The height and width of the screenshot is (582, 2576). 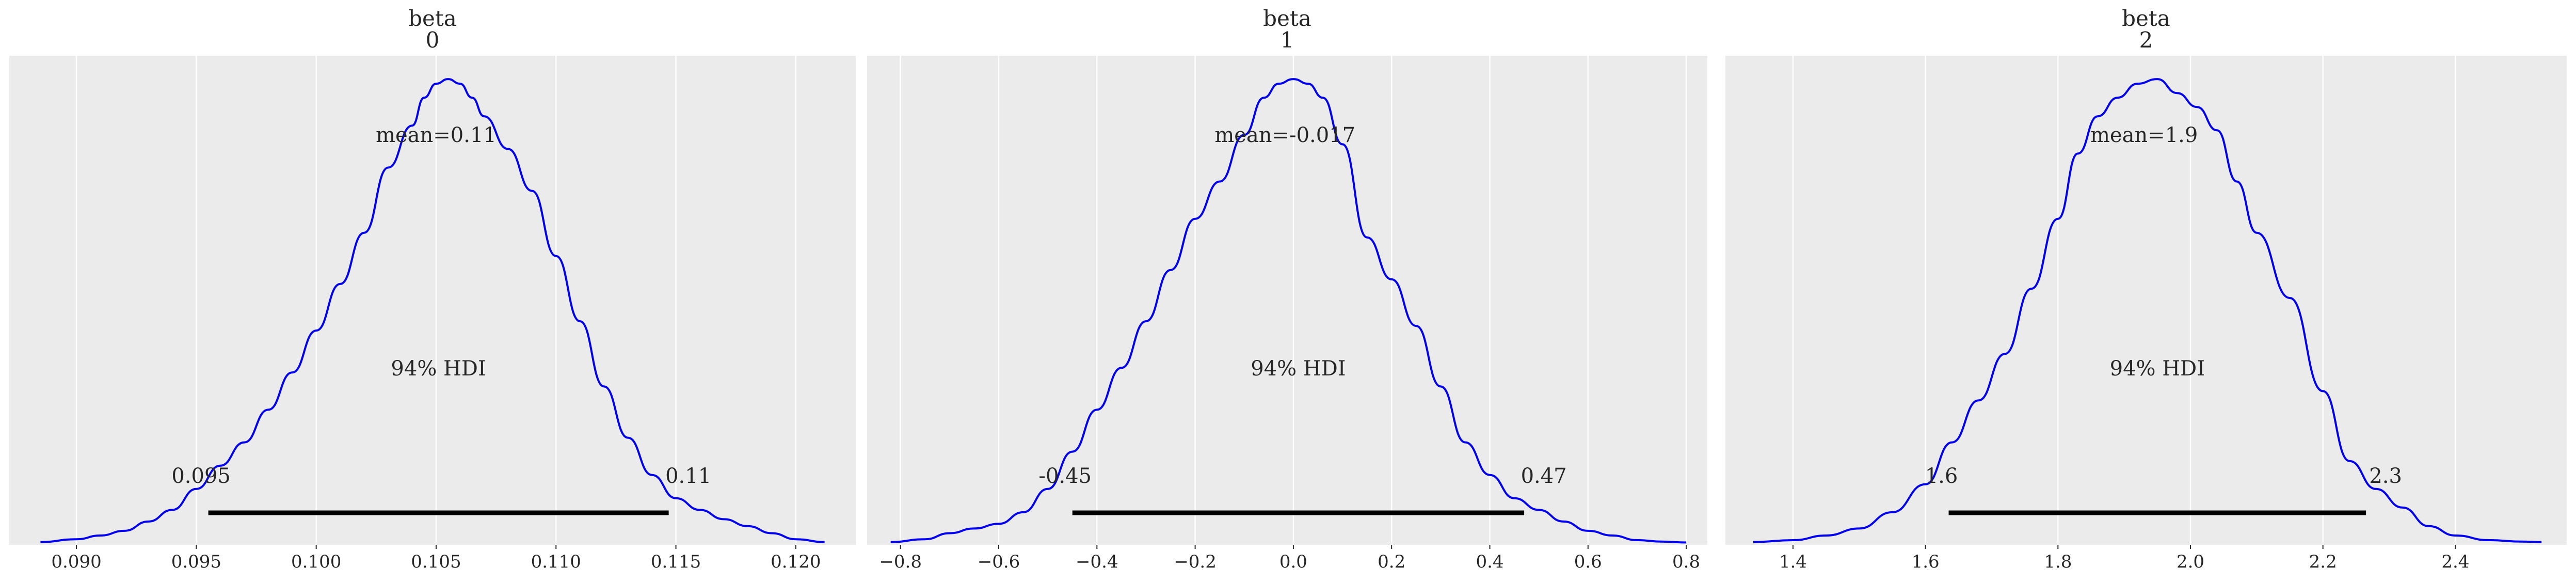 I want to click on hdi-low-label: 1.6, so click(x=1941, y=476).